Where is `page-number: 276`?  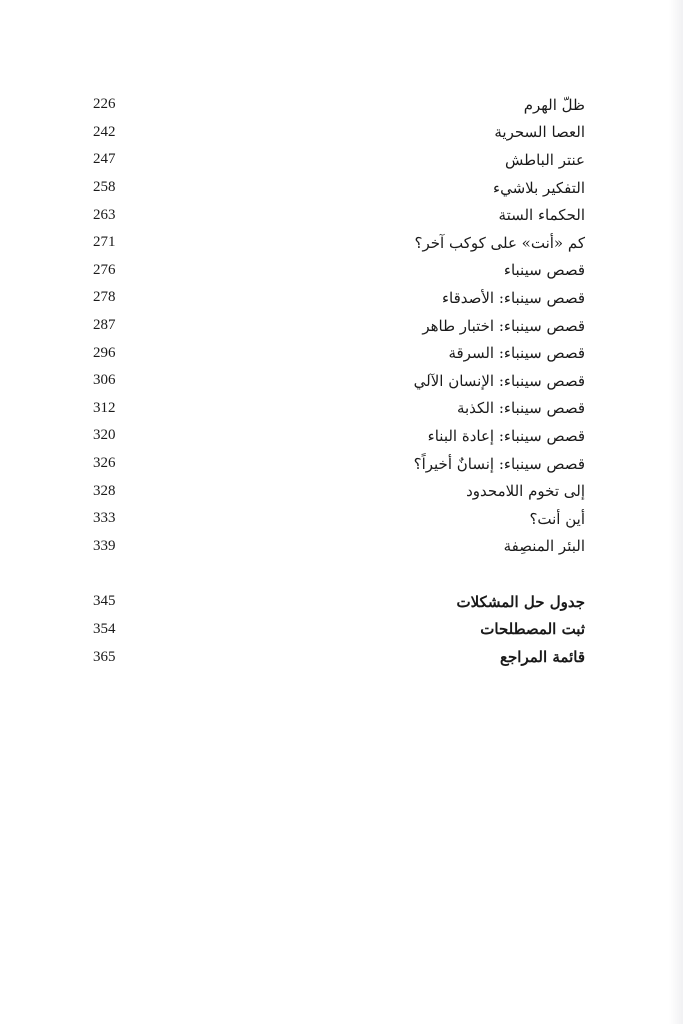
page-number: 276 is located at coordinates (104, 269).